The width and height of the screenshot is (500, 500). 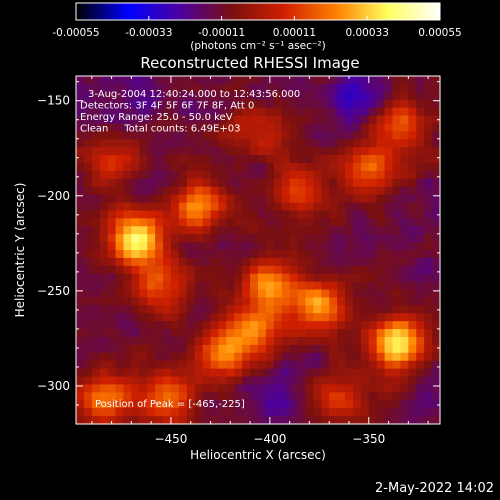 I want to click on y-axis-label: Heliocentric Y (arcsec), so click(x=20, y=250).